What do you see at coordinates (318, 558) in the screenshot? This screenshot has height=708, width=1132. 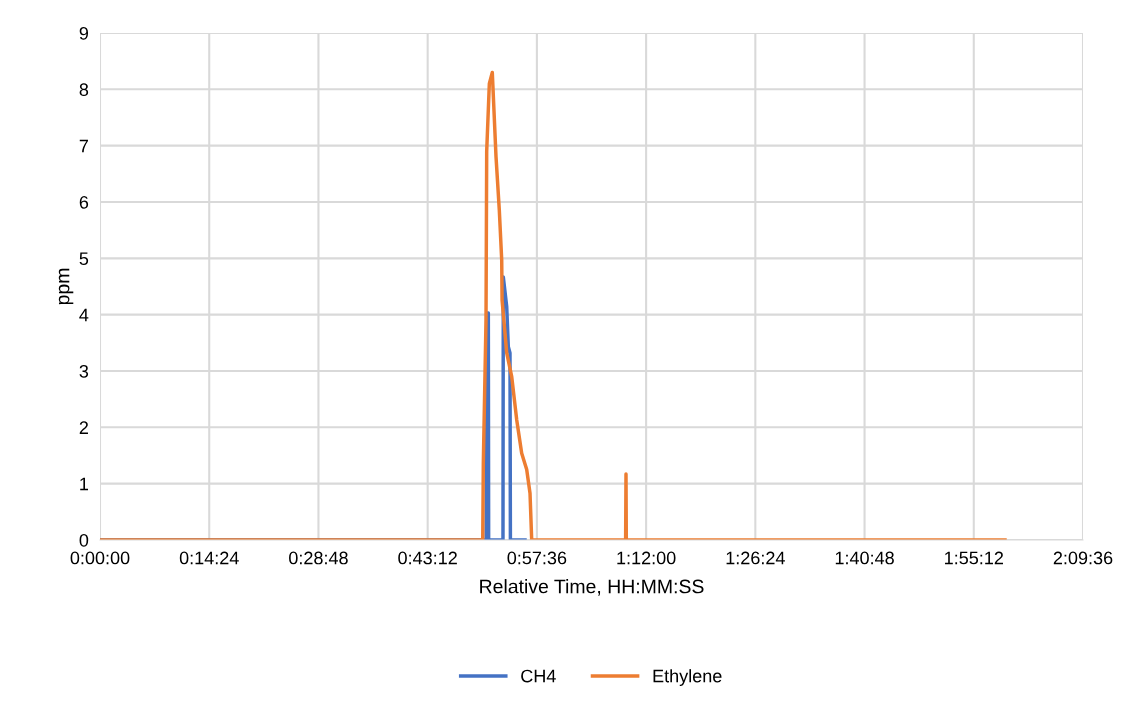 I see `x-tick-label: 0:28:48` at bounding box center [318, 558].